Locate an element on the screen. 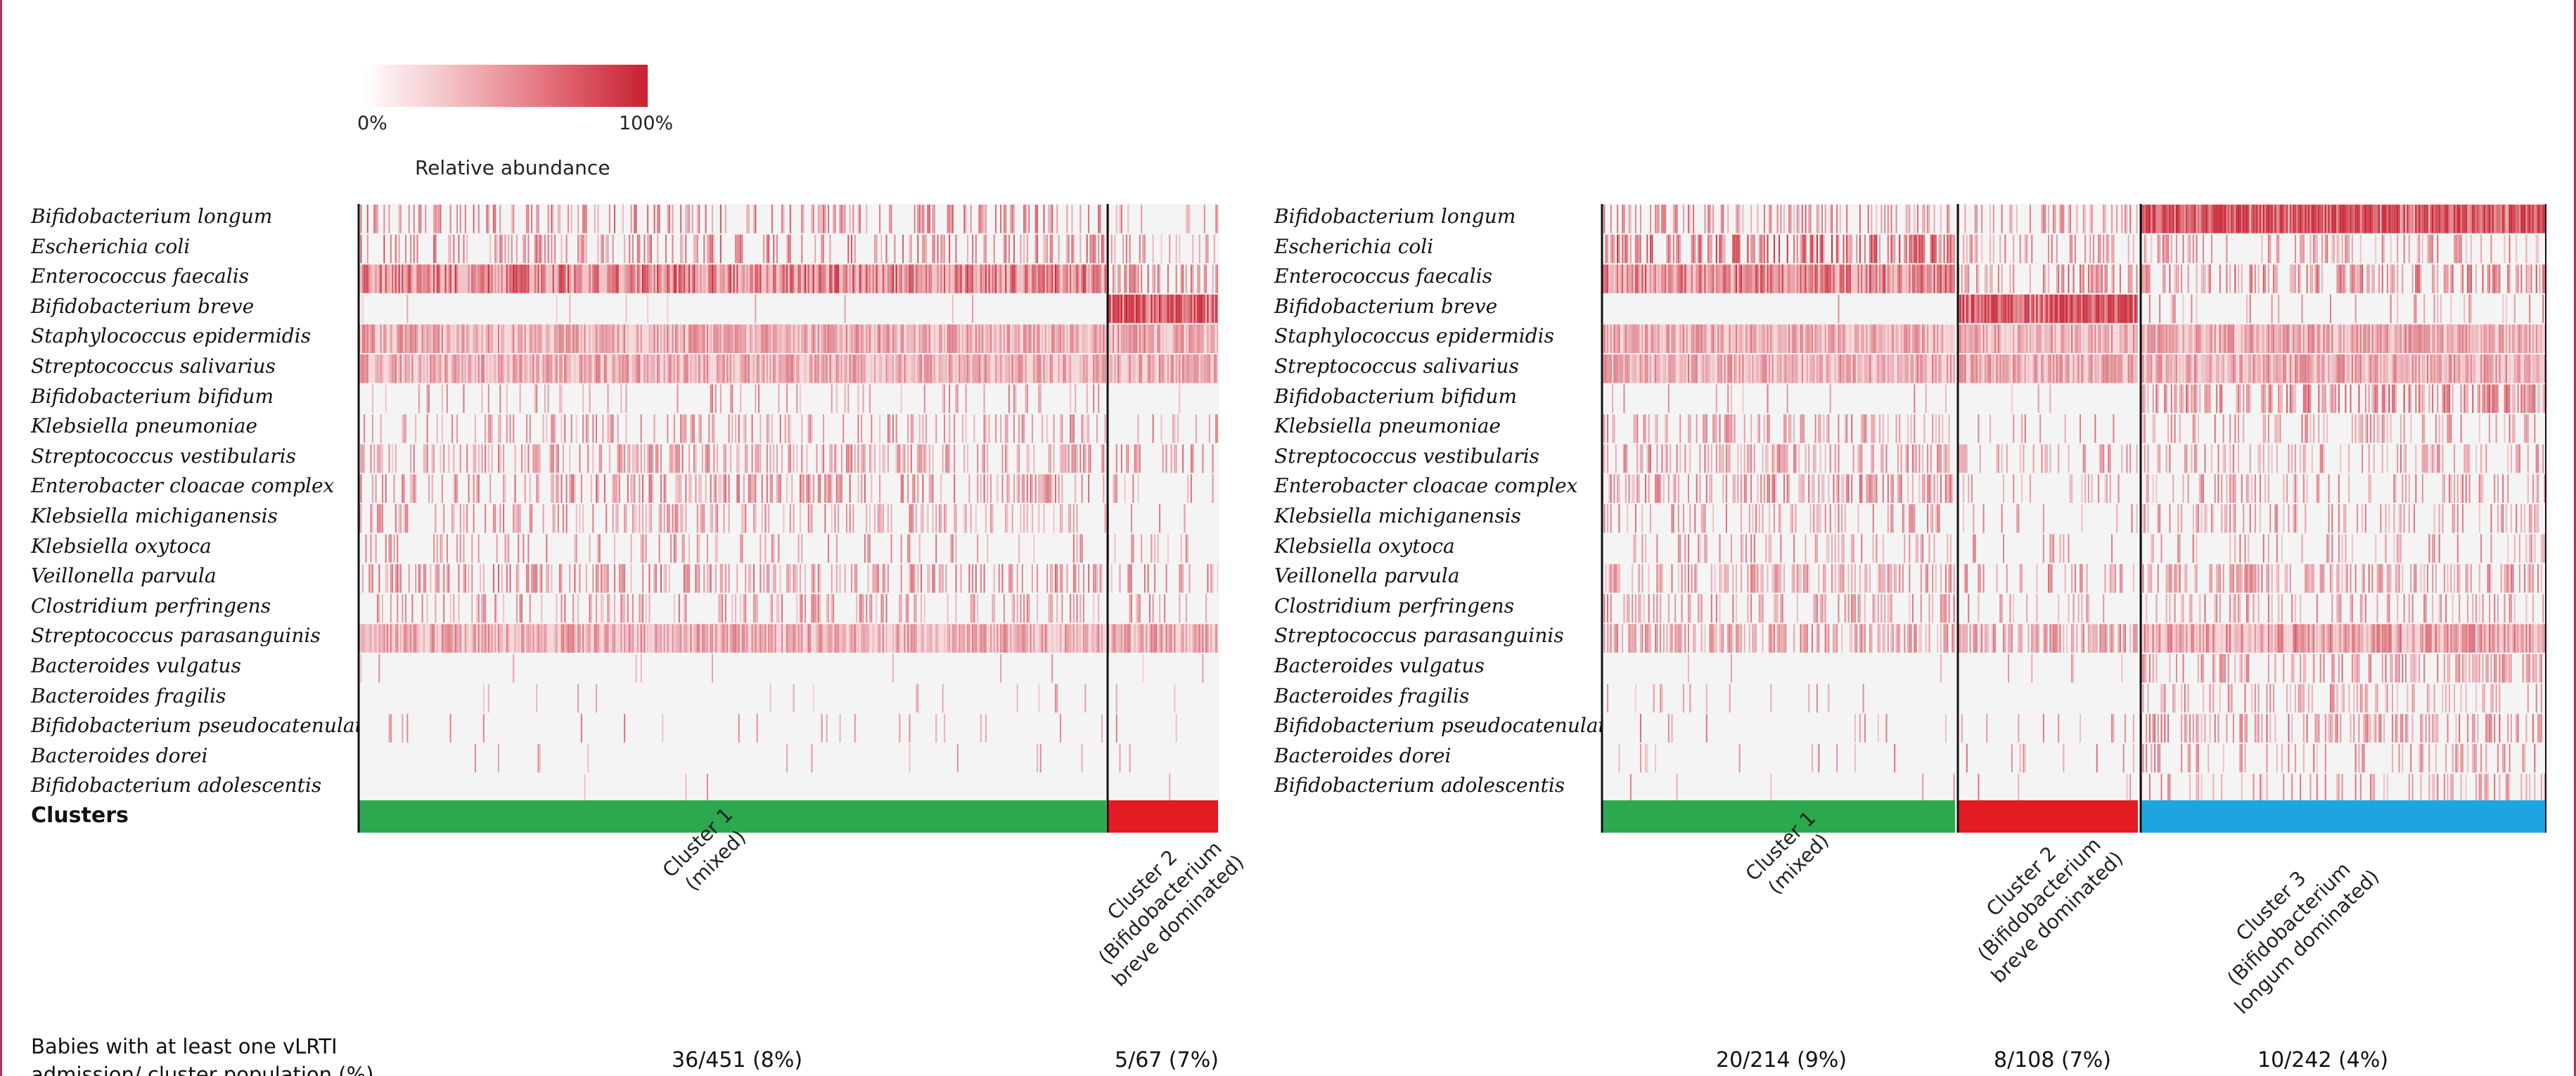 This screenshot has width=2576, height=1076. taxon-label: Streptococcus parasanguinis is located at coordinates (1419, 636).